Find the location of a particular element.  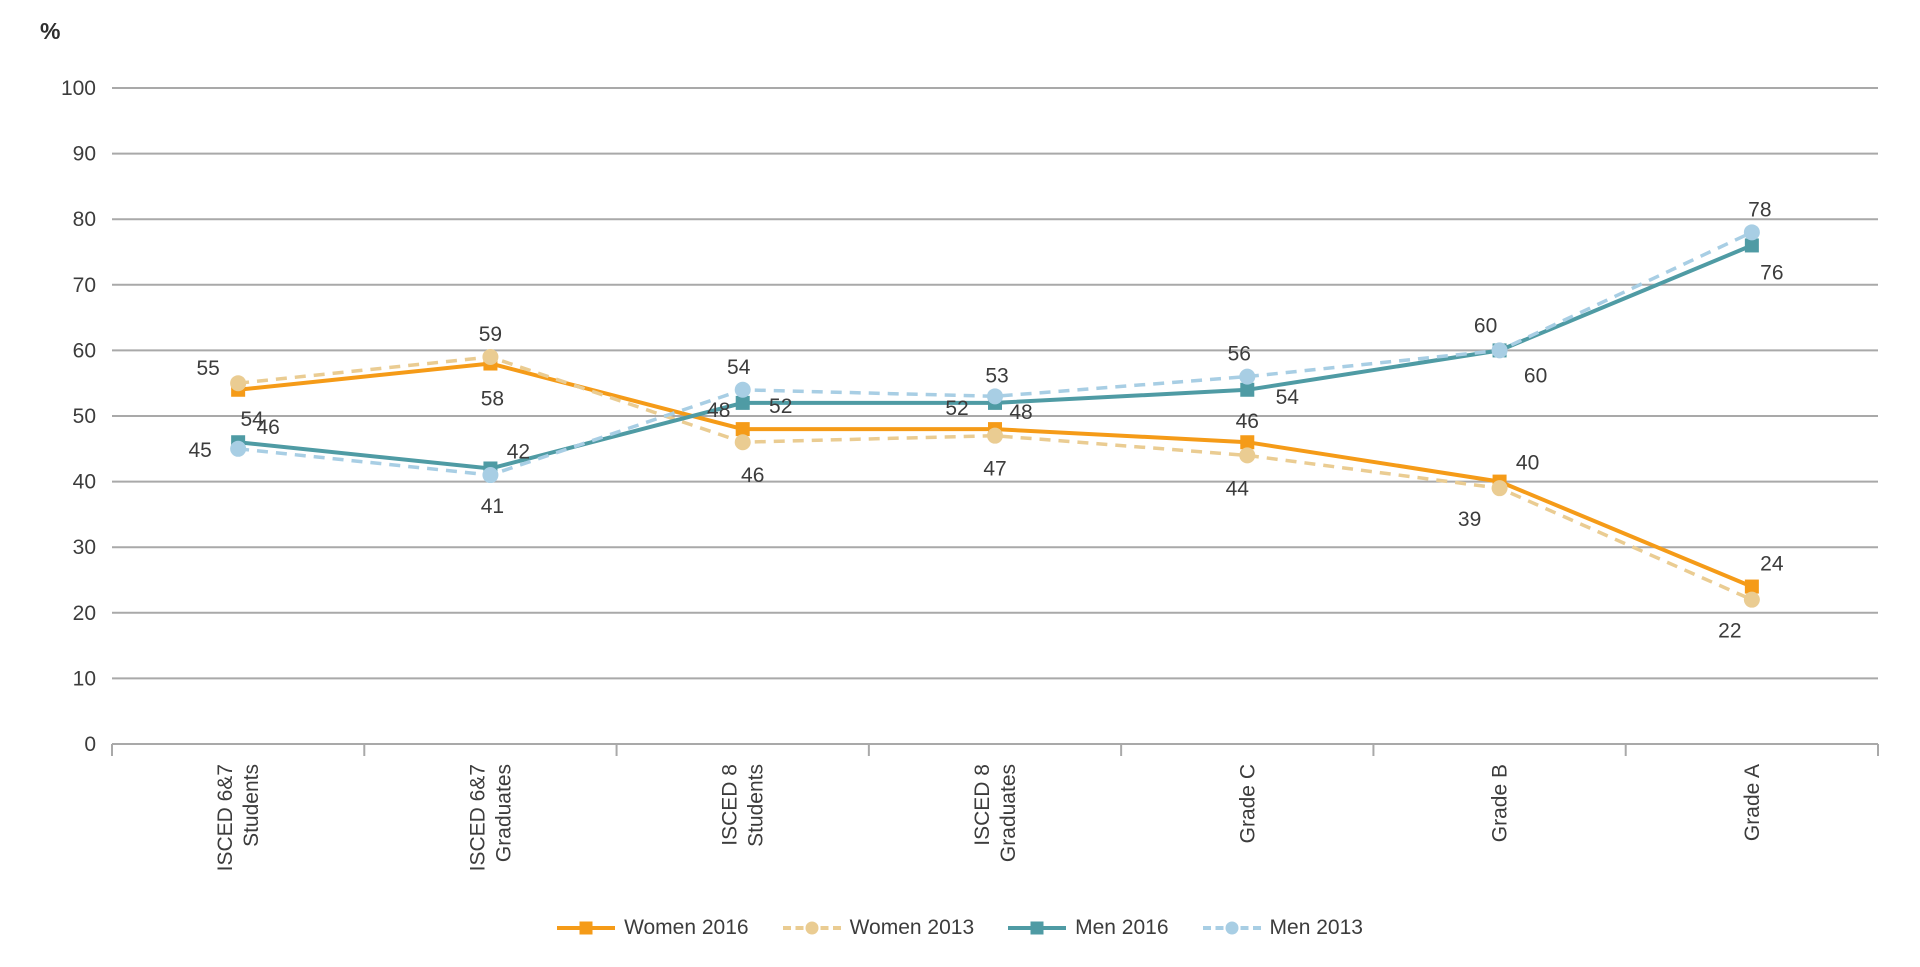

data-point-label: 24 is located at coordinates (1772, 564).